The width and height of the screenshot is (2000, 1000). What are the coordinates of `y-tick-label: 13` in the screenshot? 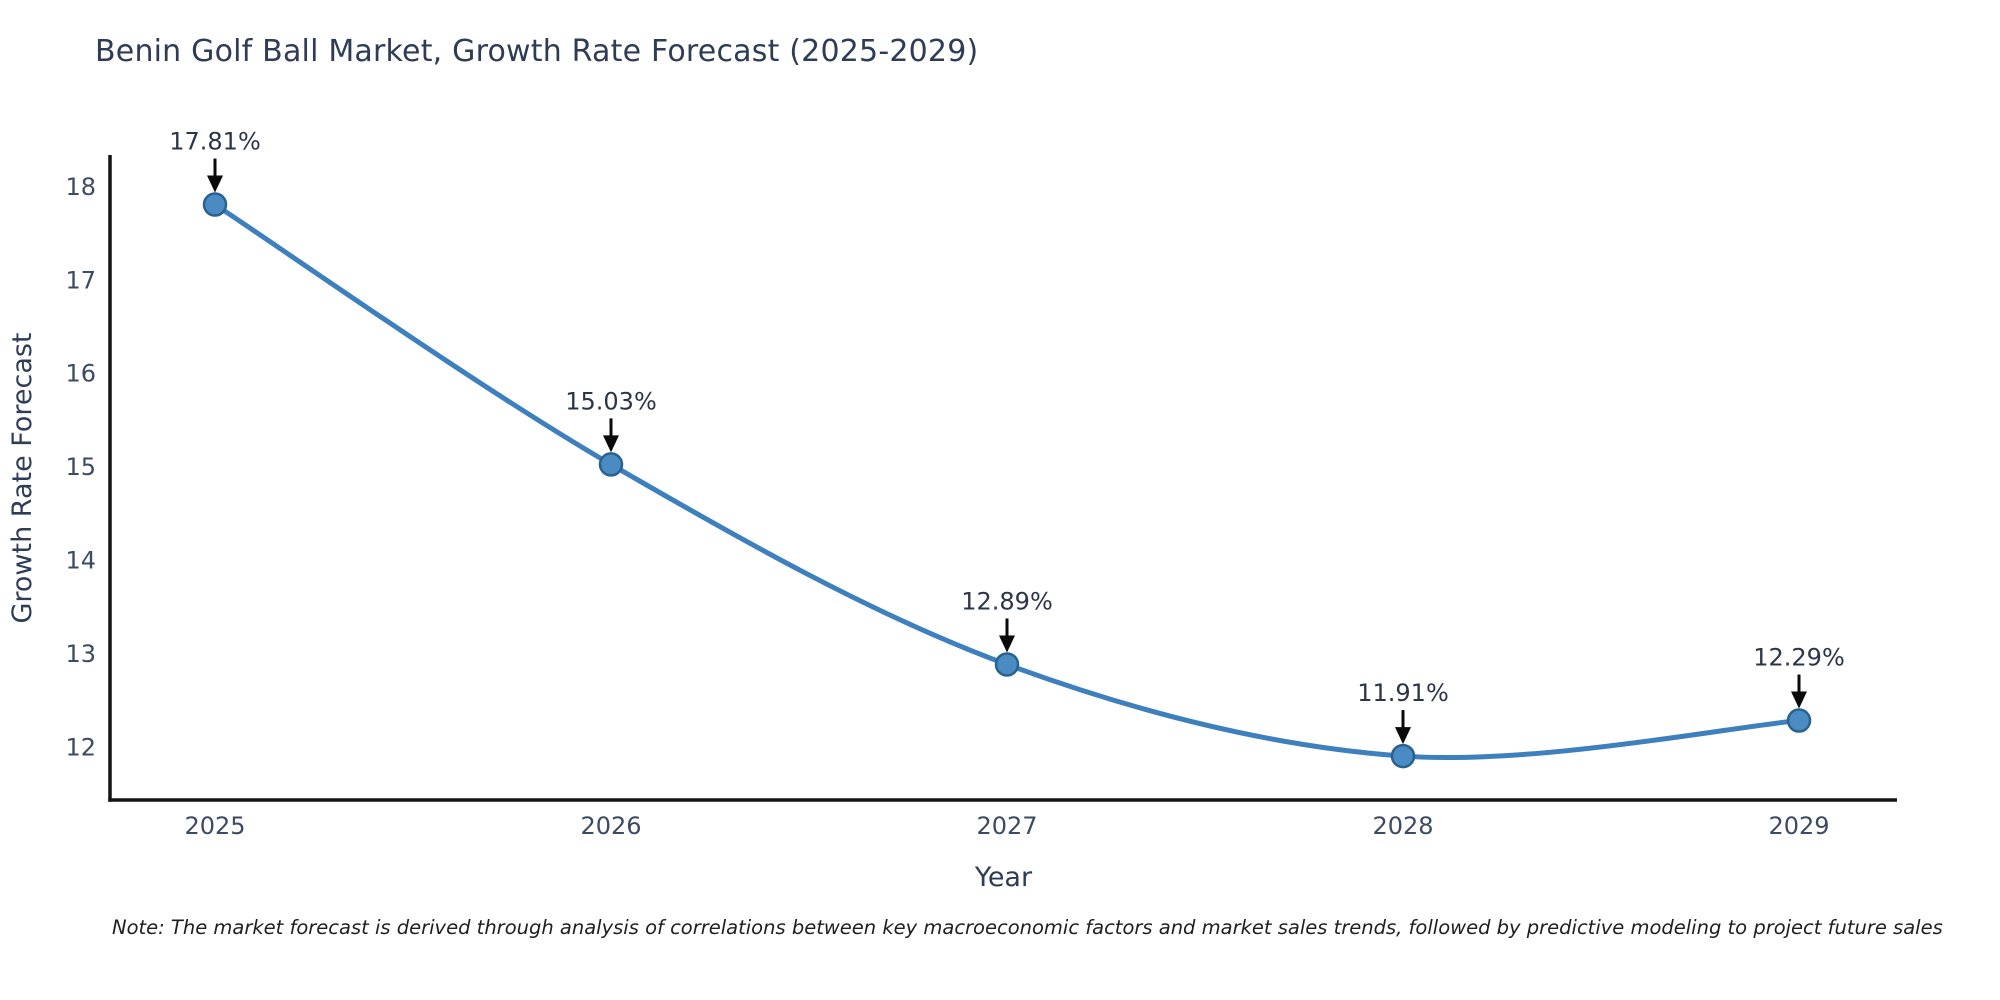 It's located at (80, 654).